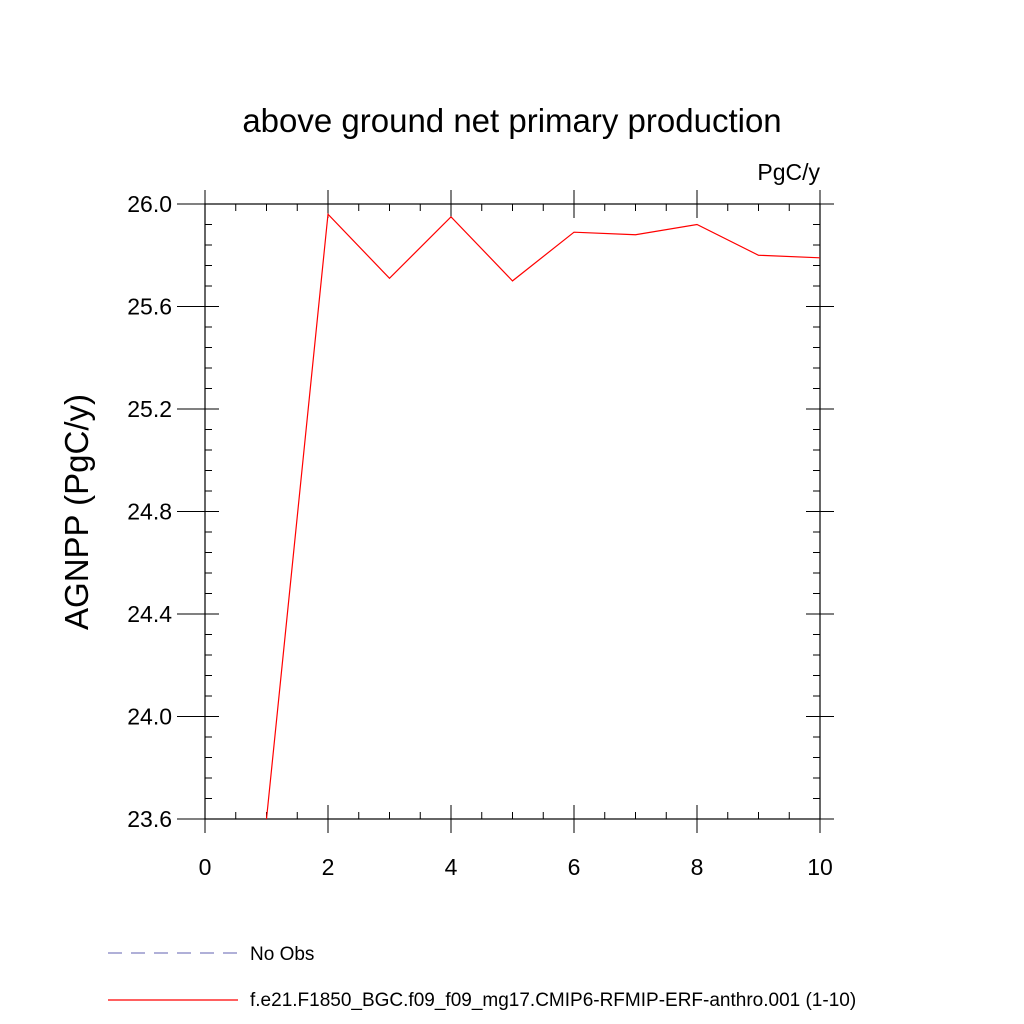  Describe the element at coordinates (511, 120) in the screenshot. I see `chart-title: above ground net primary production` at that location.